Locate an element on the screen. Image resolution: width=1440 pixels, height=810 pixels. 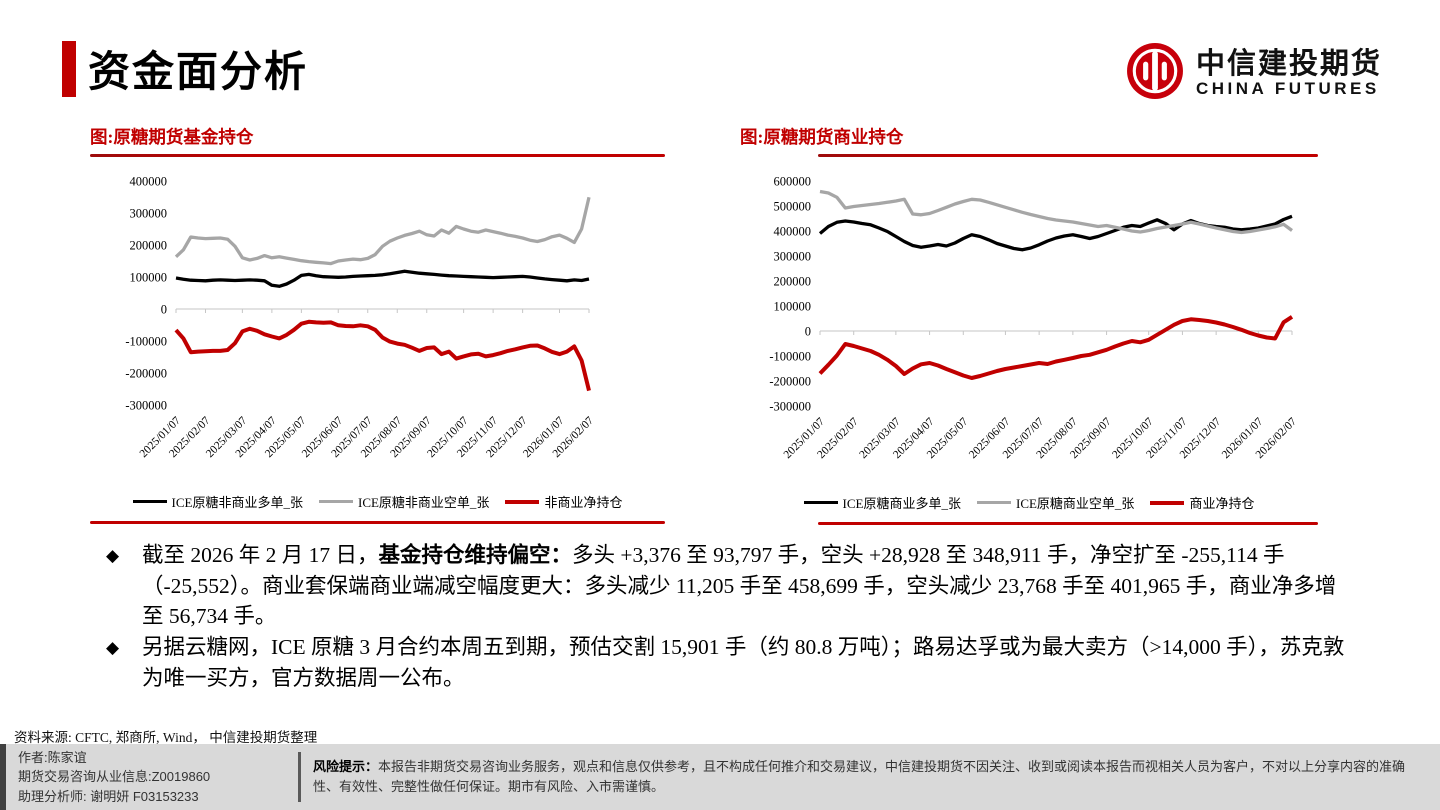
page-header: 资金面分析 is located at coordinates (185, 68).